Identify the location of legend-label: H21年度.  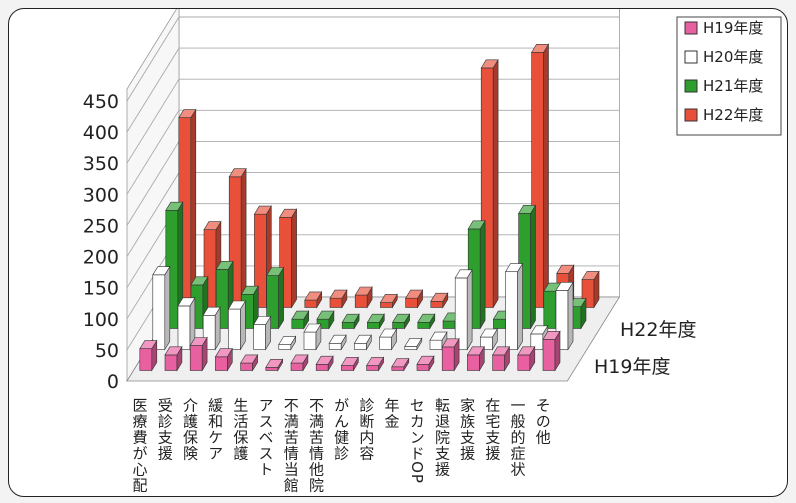
(733, 86).